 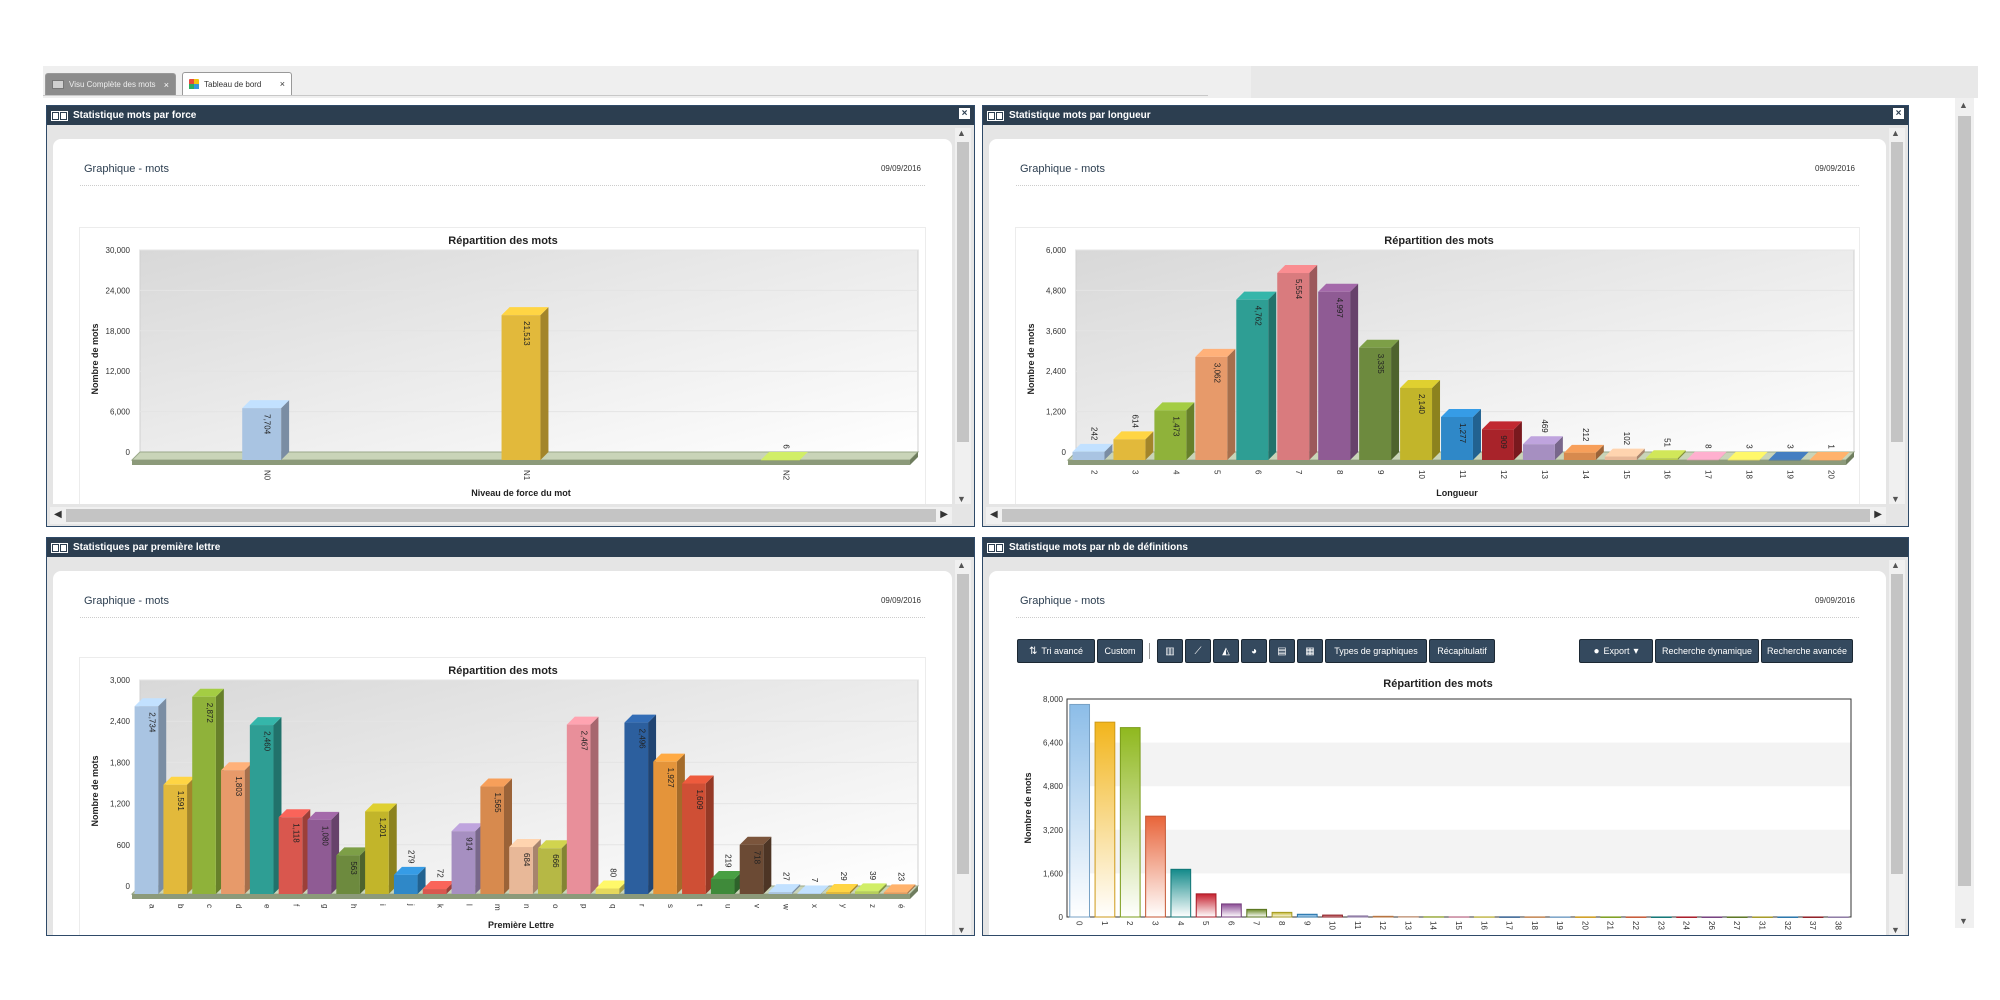 What do you see at coordinates (1310, 651) in the screenshot?
I see `stacked-chart-button: ▦` at bounding box center [1310, 651].